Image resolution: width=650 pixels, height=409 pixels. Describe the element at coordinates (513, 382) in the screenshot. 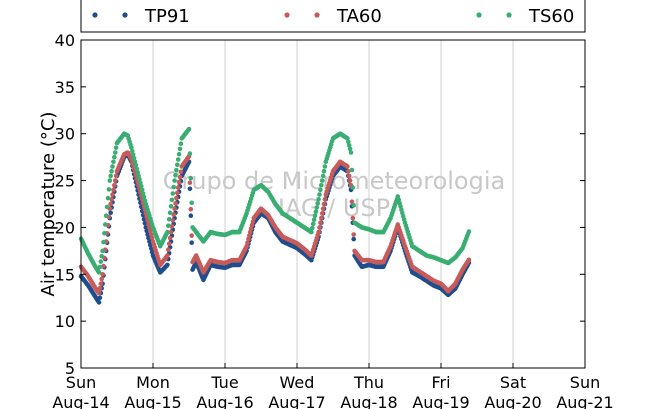

I see `x-tick-label-day: Sat` at that location.